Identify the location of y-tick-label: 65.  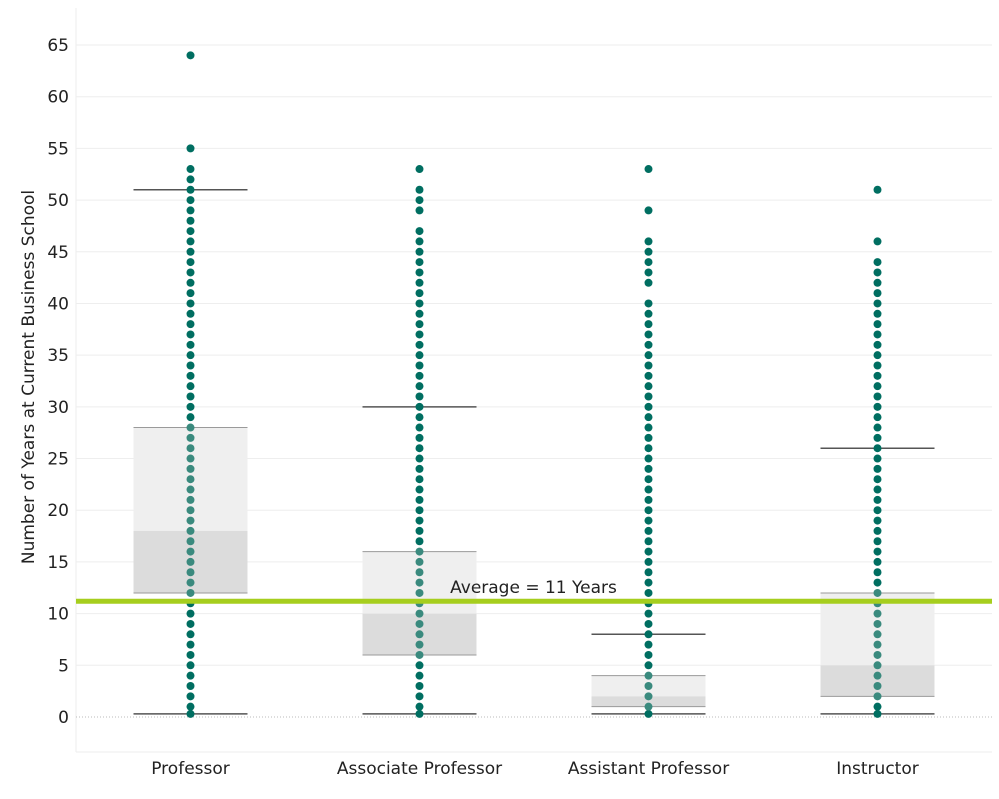
(58, 46).